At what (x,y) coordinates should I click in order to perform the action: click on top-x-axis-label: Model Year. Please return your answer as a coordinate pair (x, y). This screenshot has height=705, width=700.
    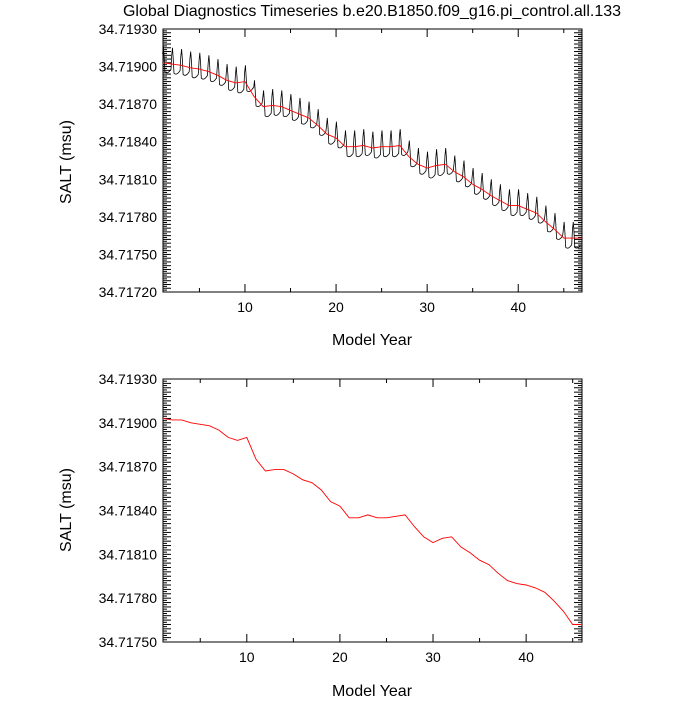
    Looking at the image, I should click on (372, 340).